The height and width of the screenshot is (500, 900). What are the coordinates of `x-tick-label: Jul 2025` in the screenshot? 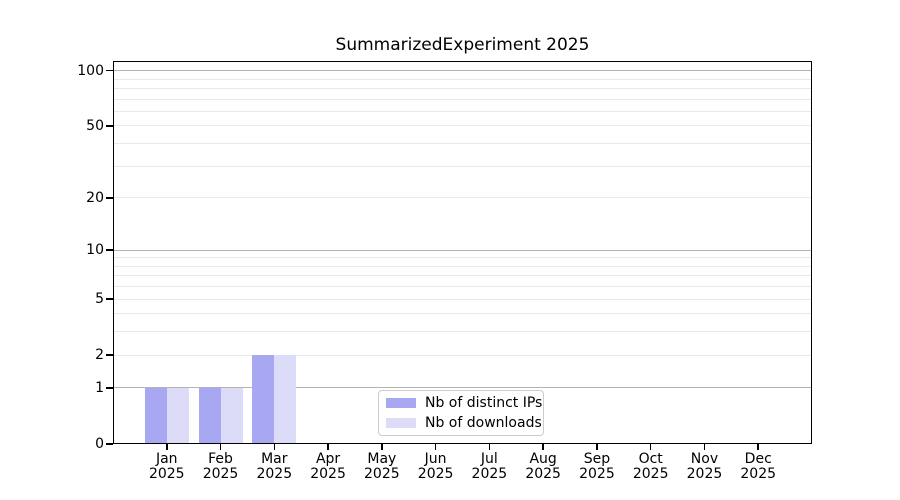 It's located at (489, 466).